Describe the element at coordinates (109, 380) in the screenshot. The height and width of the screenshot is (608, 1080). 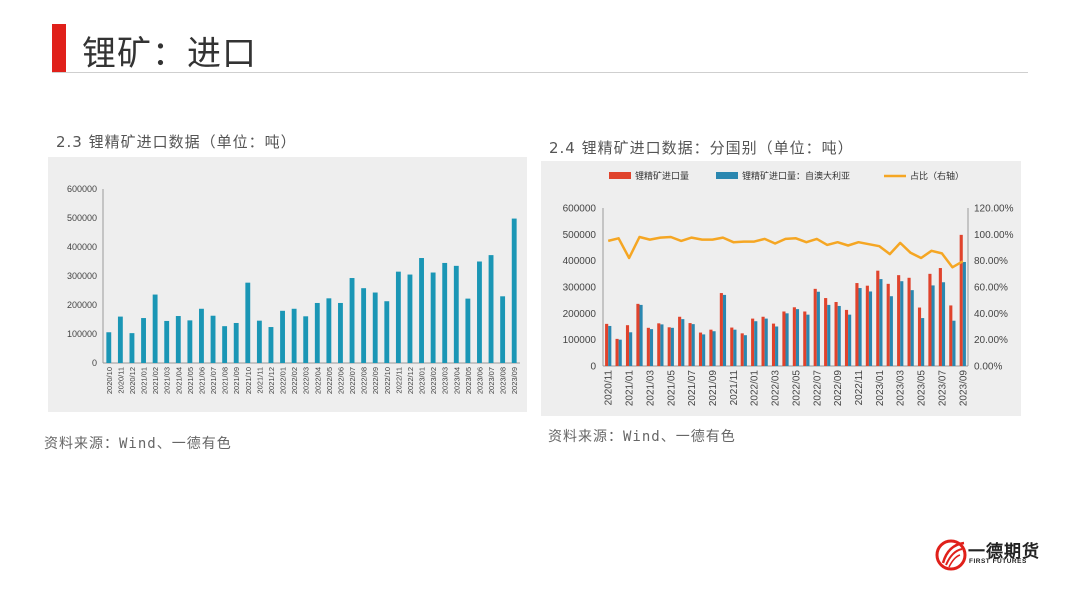
I see `x-tick-label: 2020/10` at that location.